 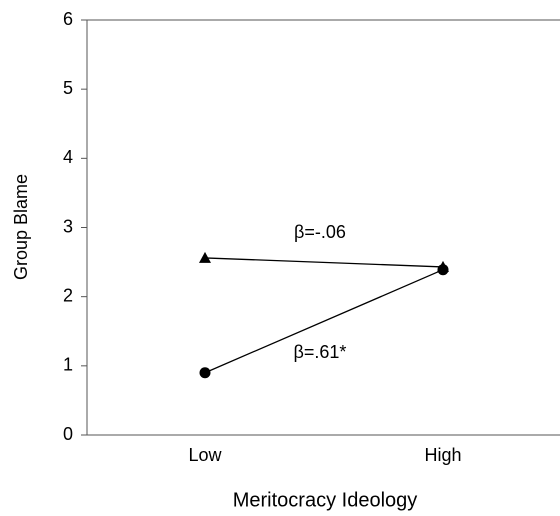 I want to click on y-tick-label: 2, so click(x=68, y=295).